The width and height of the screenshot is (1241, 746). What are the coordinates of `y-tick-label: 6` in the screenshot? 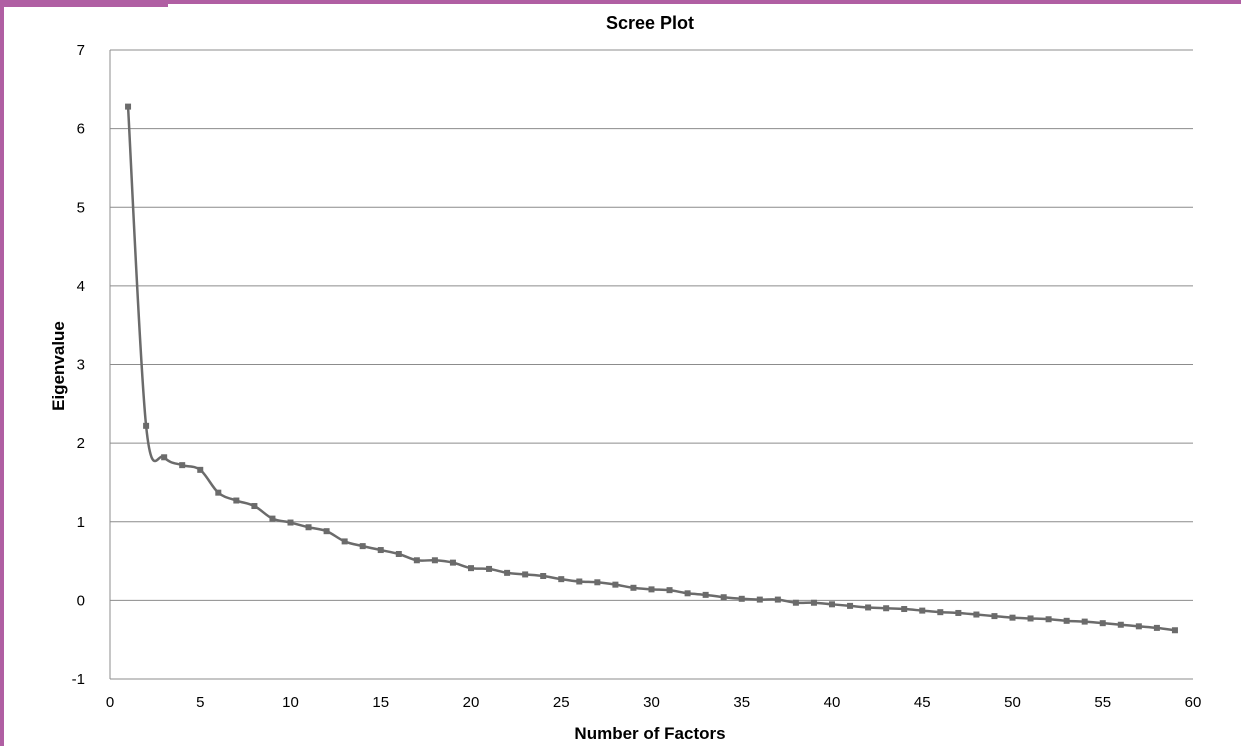 It's located at (81, 129).